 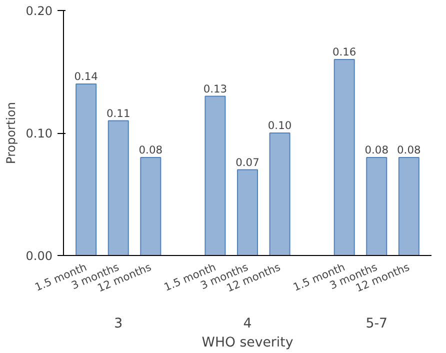 What do you see at coordinates (344, 52) in the screenshot?
I see `data-label: 0.16` at bounding box center [344, 52].